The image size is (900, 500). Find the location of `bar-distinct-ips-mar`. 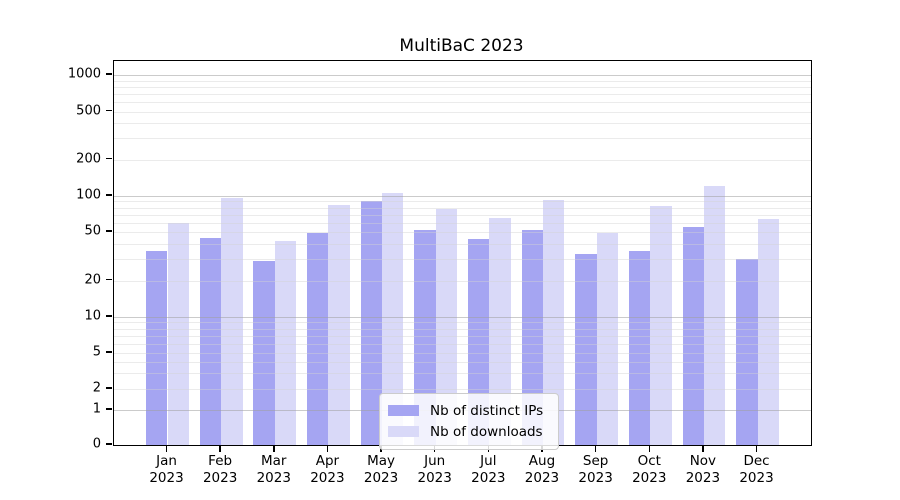

bar-distinct-ips-mar is located at coordinates (264, 352).